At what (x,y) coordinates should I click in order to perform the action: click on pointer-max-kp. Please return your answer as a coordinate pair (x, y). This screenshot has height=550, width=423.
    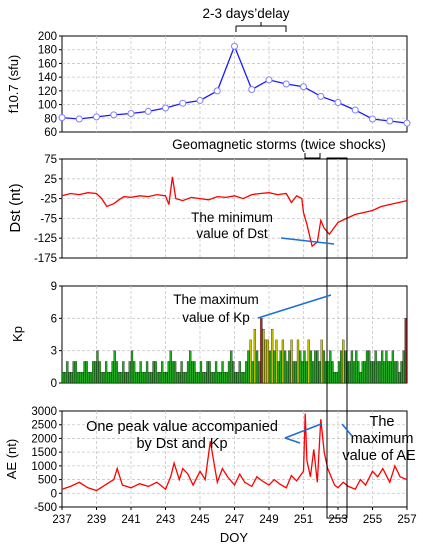
    Looking at the image, I should click on (294, 306).